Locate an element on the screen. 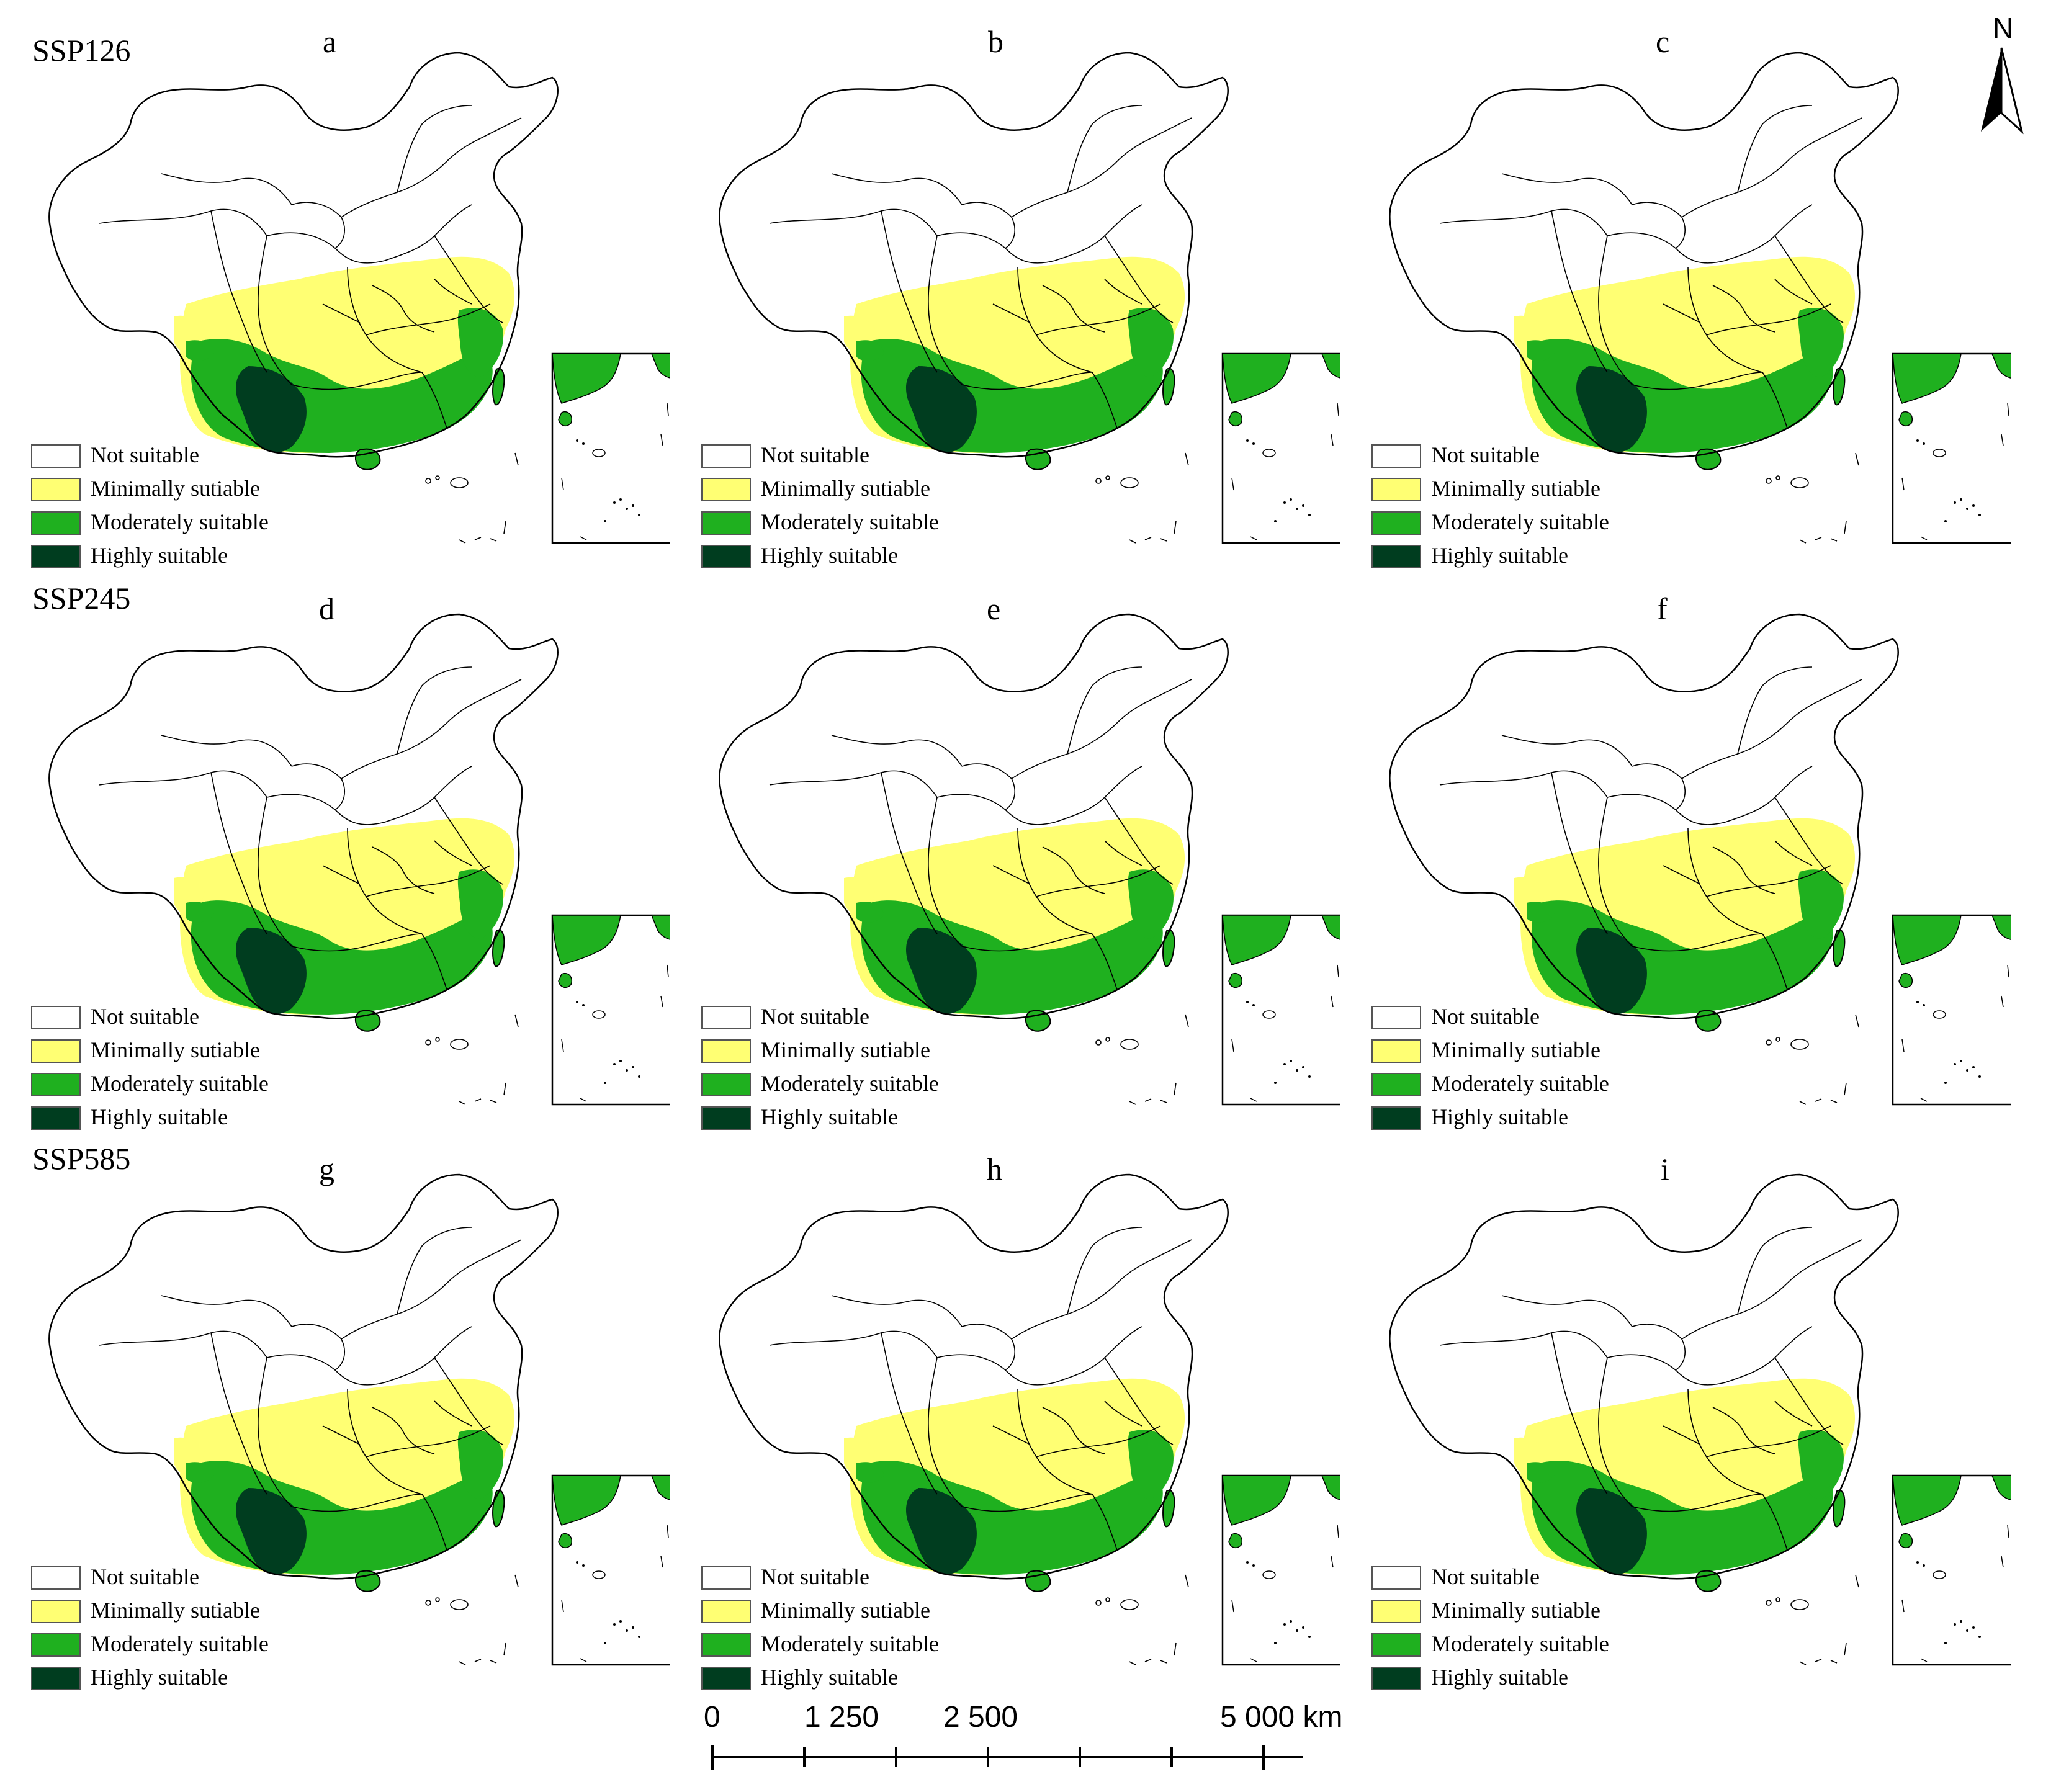 The image size is (2056, 1792). scale-tick-label-5000: 5 000 km is located at coordinates (1281, 1717).